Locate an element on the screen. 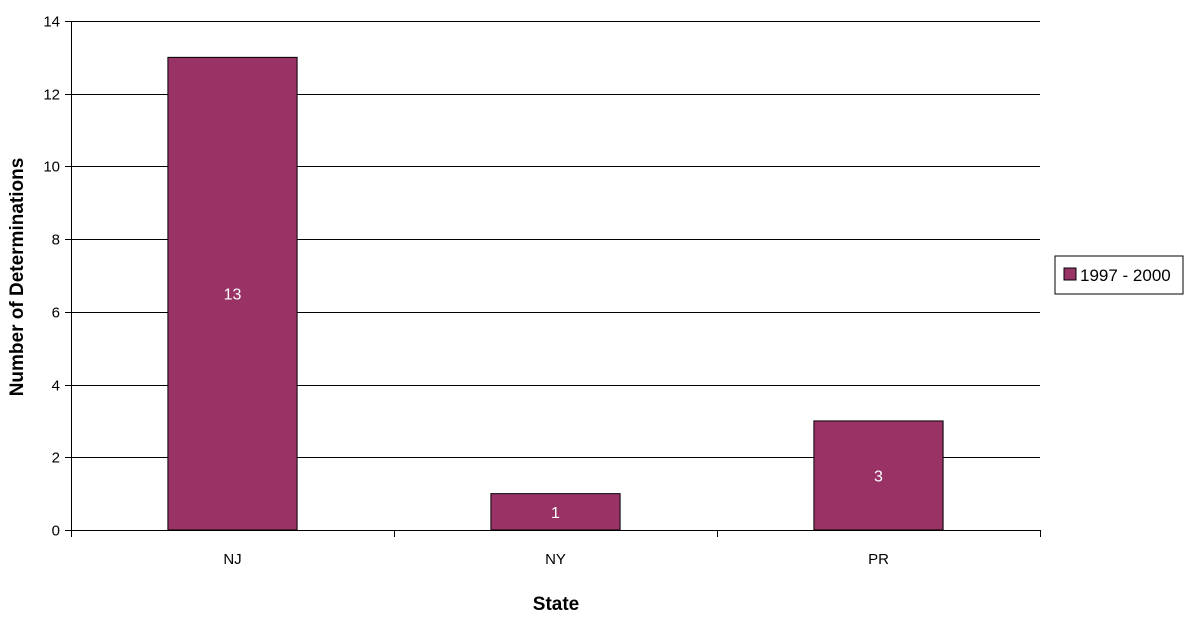  legend: 1997 - 2000 is located at coordinates (1119, 275).